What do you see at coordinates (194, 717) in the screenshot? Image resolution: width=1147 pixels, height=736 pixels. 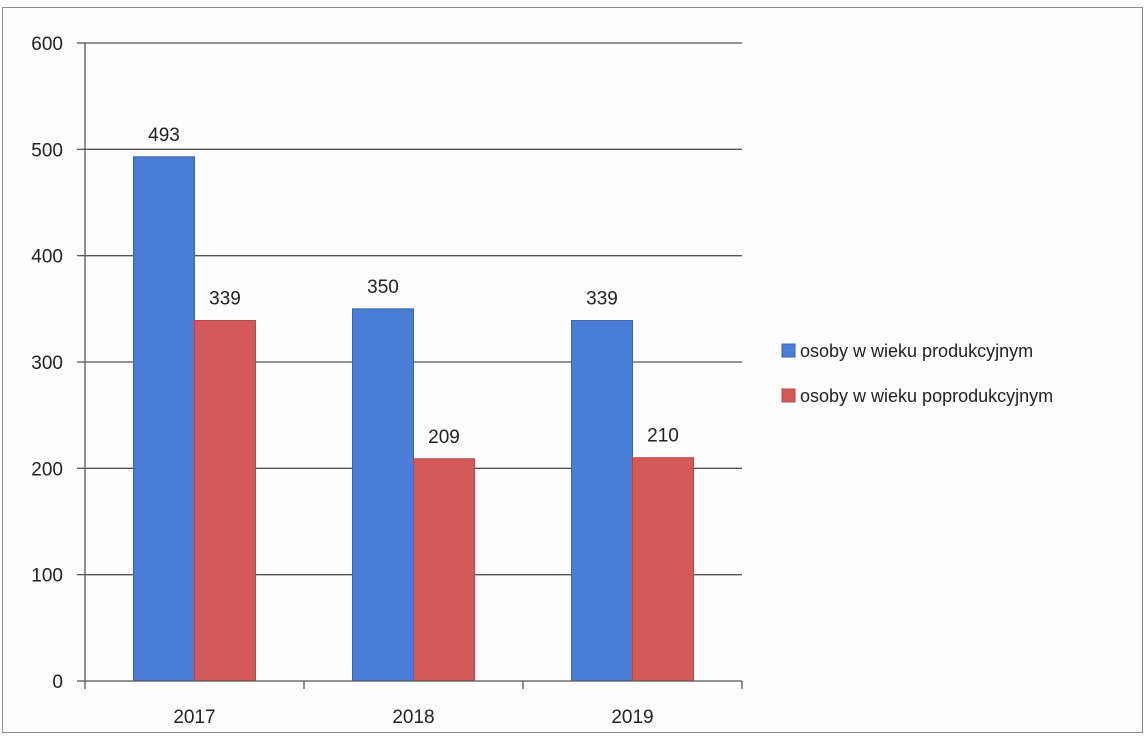 I see `x-tick-label: 2017` at bounding box center [194, 717].